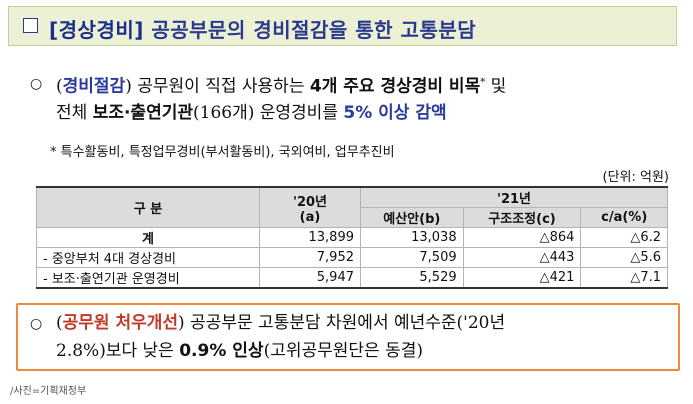 The width and height of the screenshot is (693, 404). Describe the element at coordinates (222, 152) in the screenshot. I see `footnote: * 특수활동비, 특정업무경비(부서활동비), 국외여비, 업무추진비` at that location.